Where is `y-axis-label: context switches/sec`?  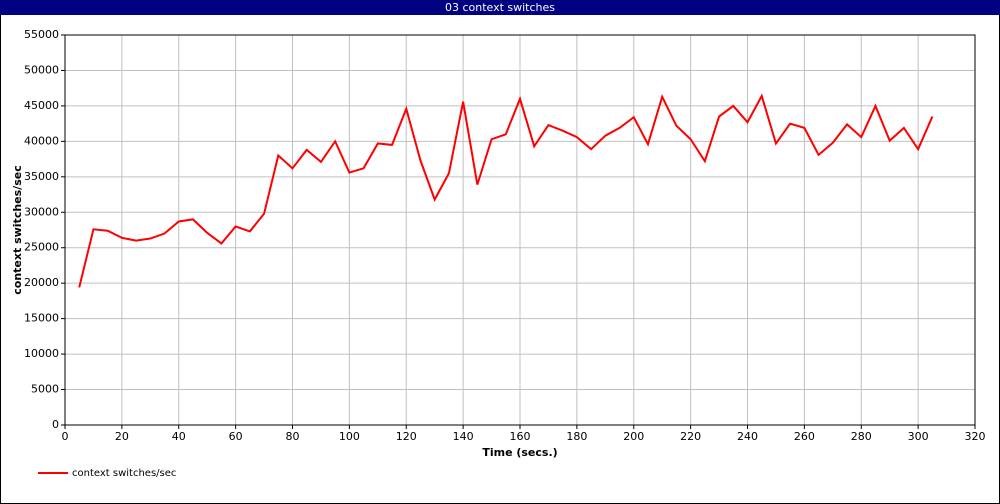
y-axis-label: context switches/sec is located at coordinates (17, 229).